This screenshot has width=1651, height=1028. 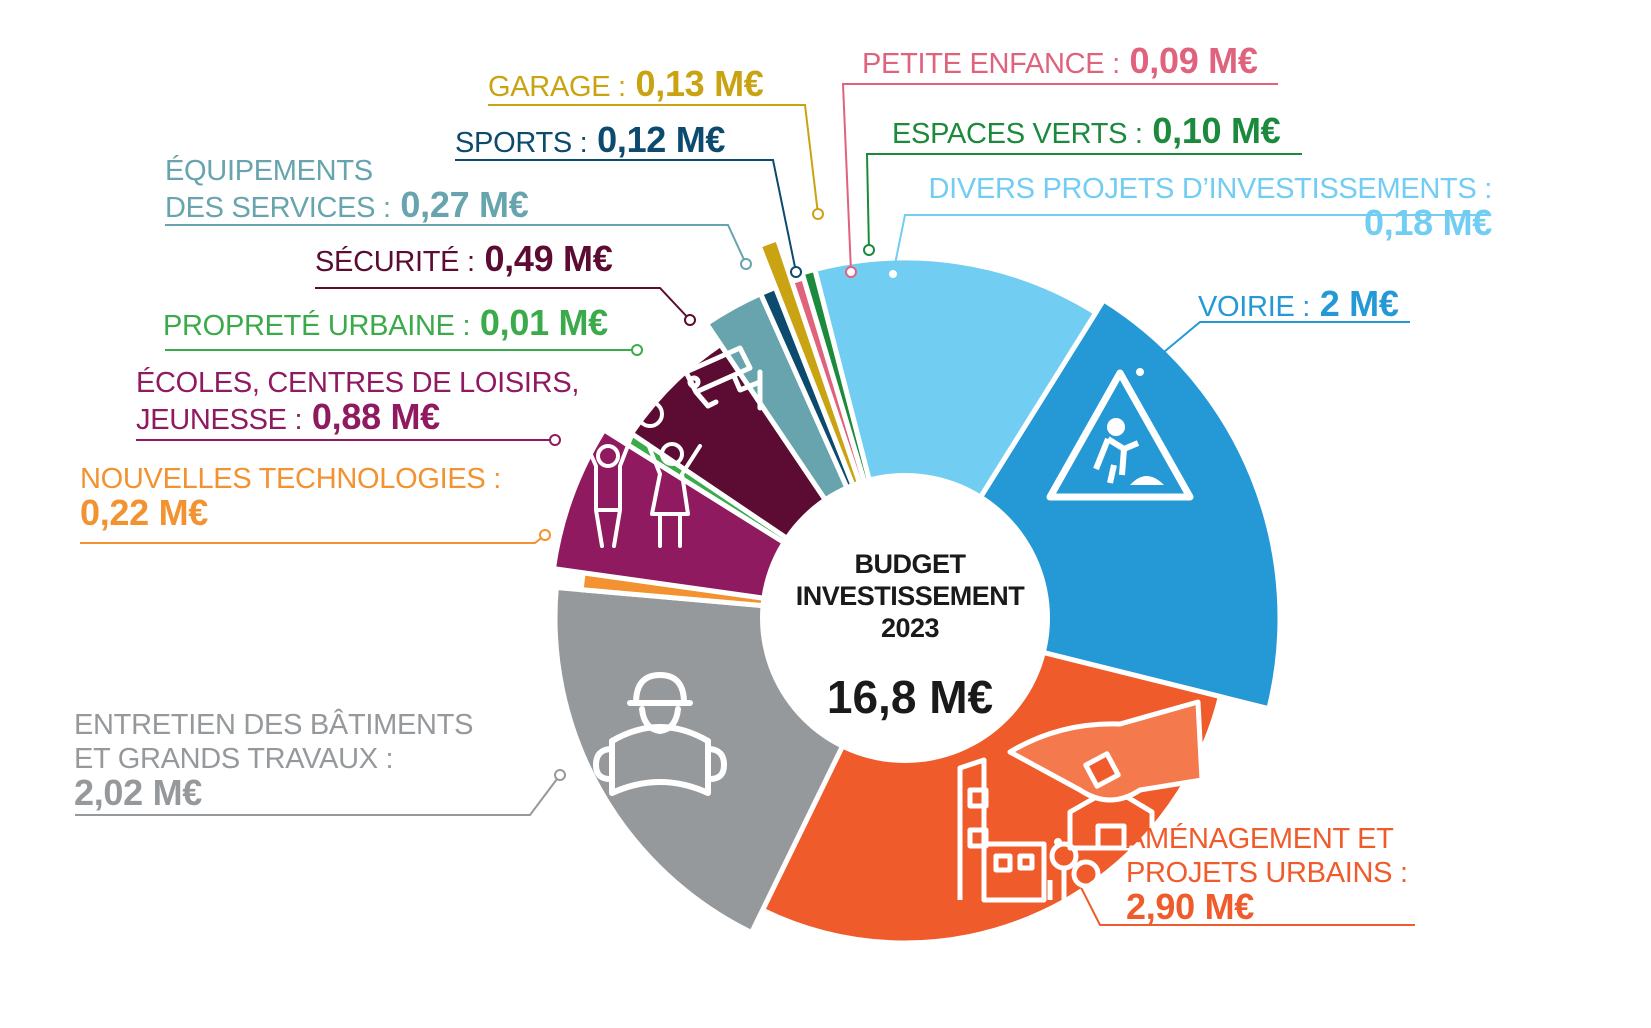 I want to click on leader-line-voirie, so click(x=1274, y=347).